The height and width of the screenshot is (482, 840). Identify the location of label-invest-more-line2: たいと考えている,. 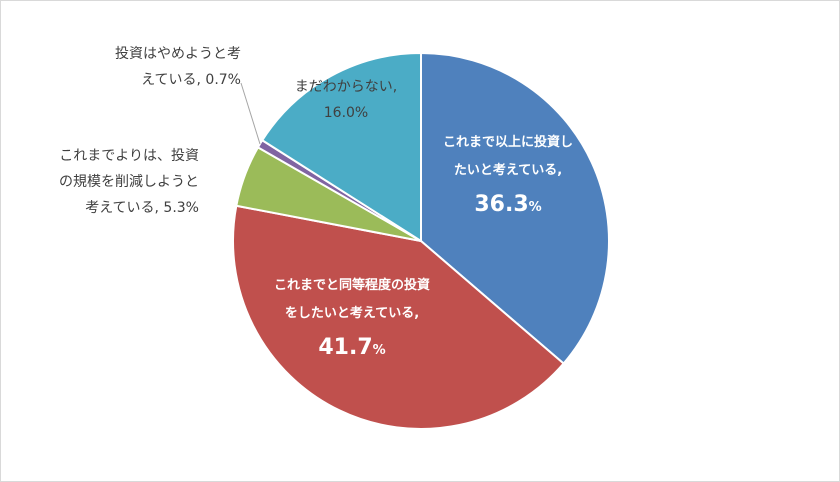
(508, 170).